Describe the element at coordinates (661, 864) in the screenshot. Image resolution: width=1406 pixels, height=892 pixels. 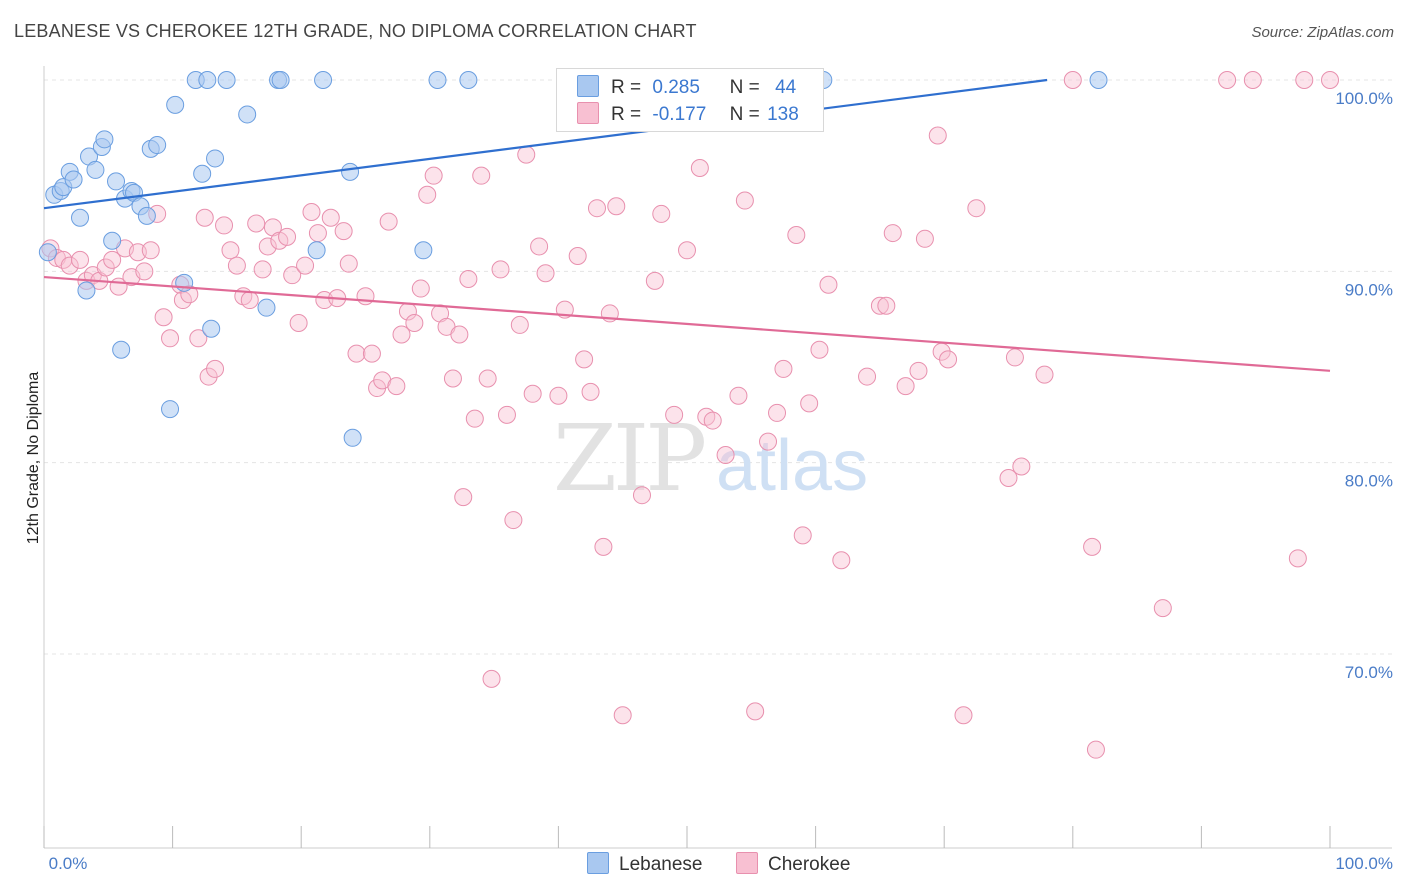
I see `series-legend-label-lebanese: Lebanese` at that location.